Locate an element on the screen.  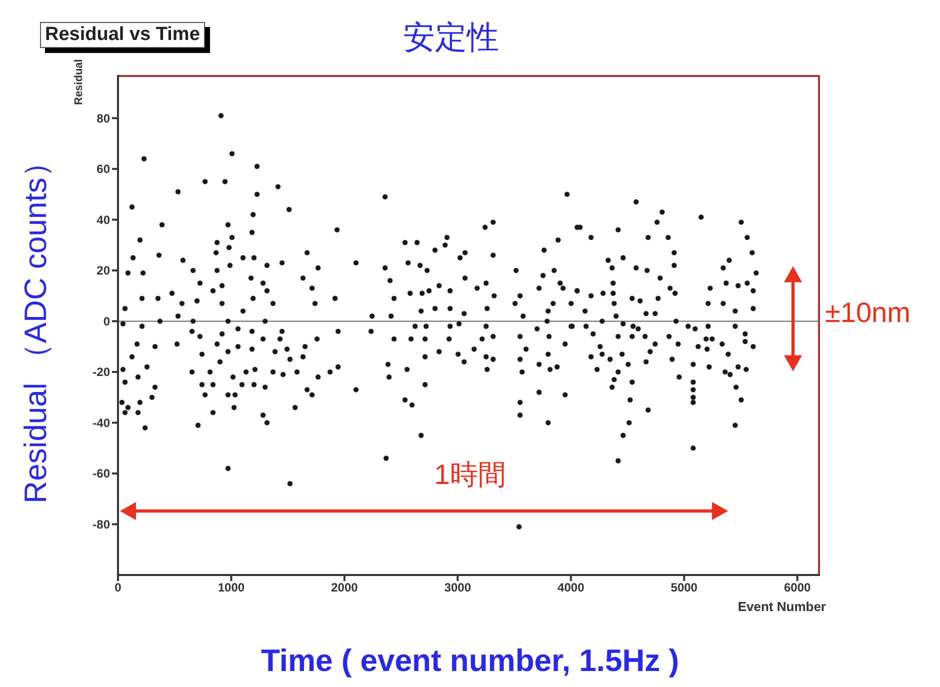
y-tick-label: -20 is located at coordinates (101, 372).